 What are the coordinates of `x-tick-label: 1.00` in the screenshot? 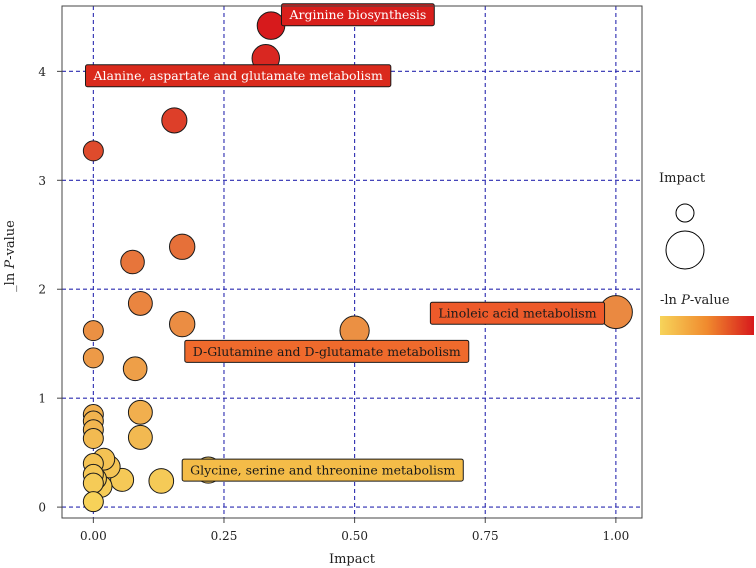 It's located at (616, 536).